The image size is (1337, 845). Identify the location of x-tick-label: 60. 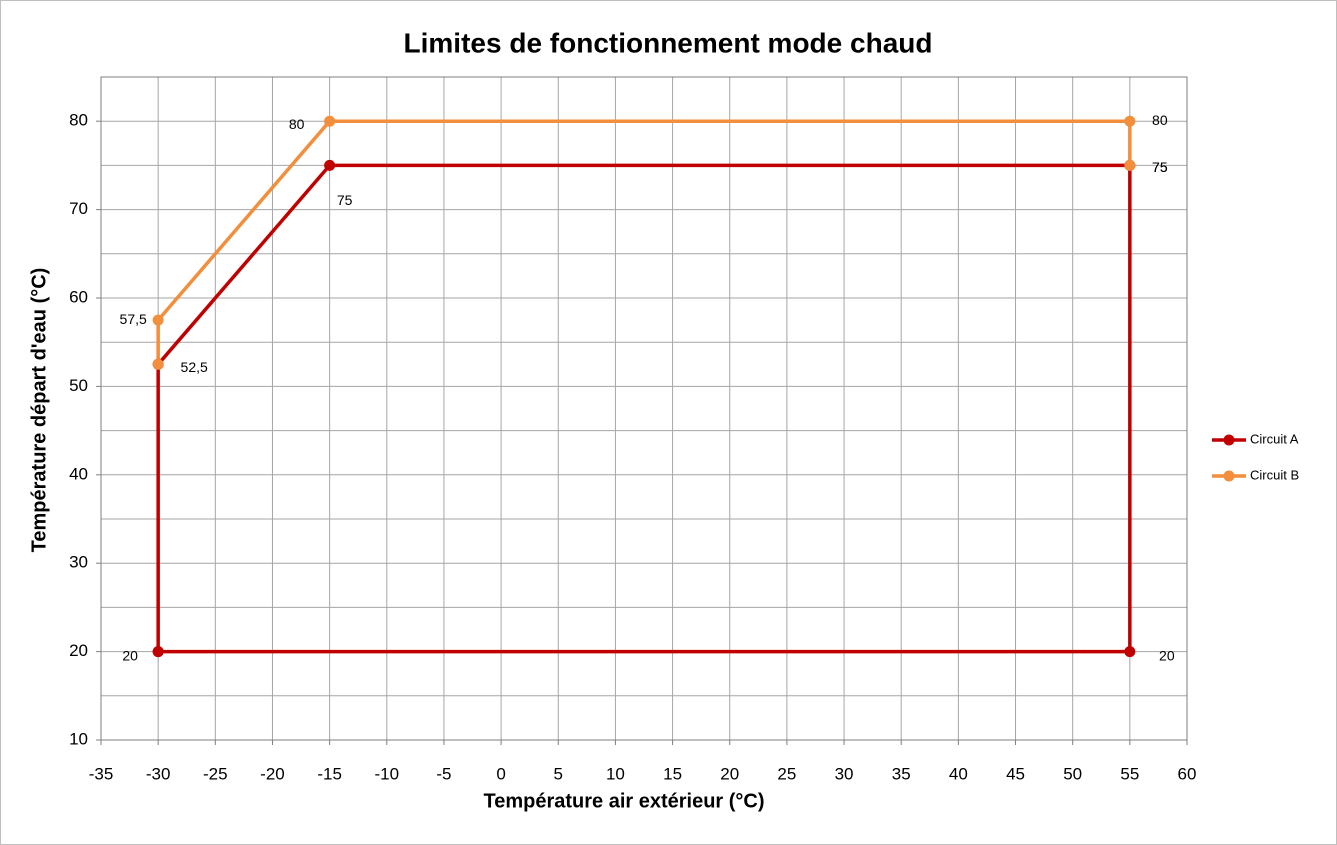
(1187, 773).